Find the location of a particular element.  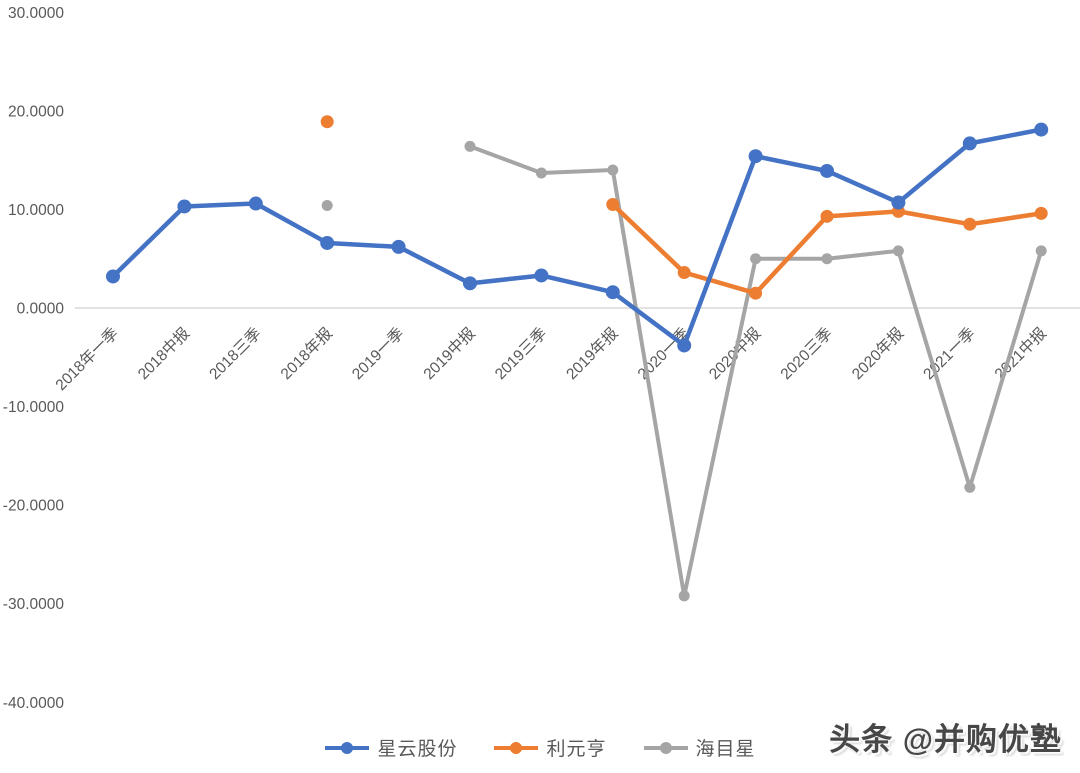

y-tick-label: -20.0000 is located at coordinates (34, 506).